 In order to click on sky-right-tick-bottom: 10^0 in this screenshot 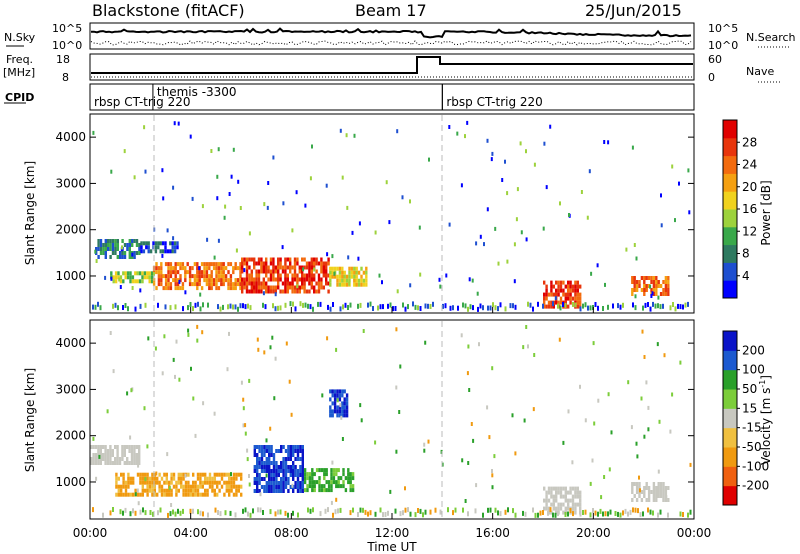, I will do `click(723, 45)`.